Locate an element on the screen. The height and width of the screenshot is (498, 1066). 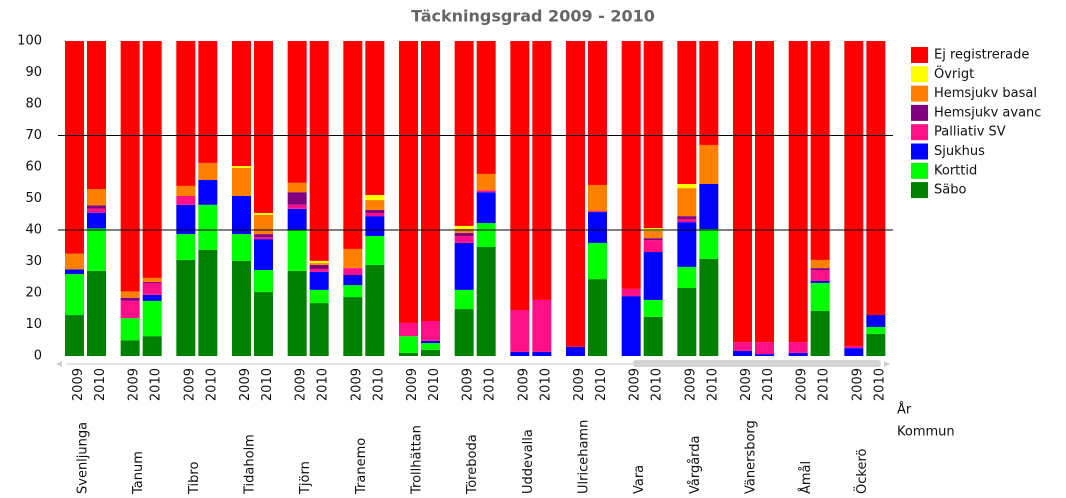
y-tick-label: 0 is located at coordinates (38, 356).